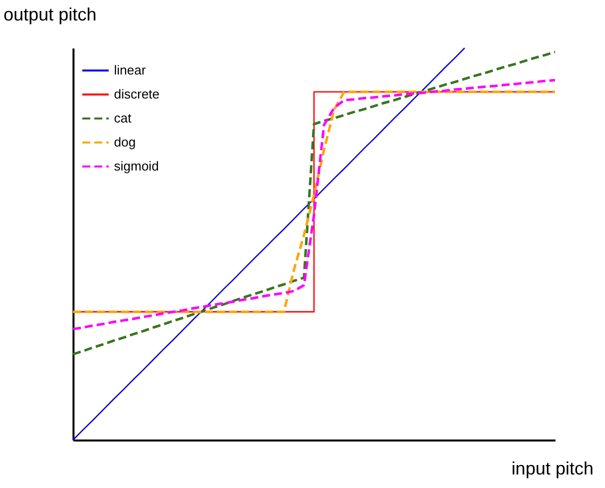 The width and height of the screenshot is (605, 488). Describe the element at coordinates (50, 14) in the screenshot. I see `y-axis-title: output pitch` at that location.